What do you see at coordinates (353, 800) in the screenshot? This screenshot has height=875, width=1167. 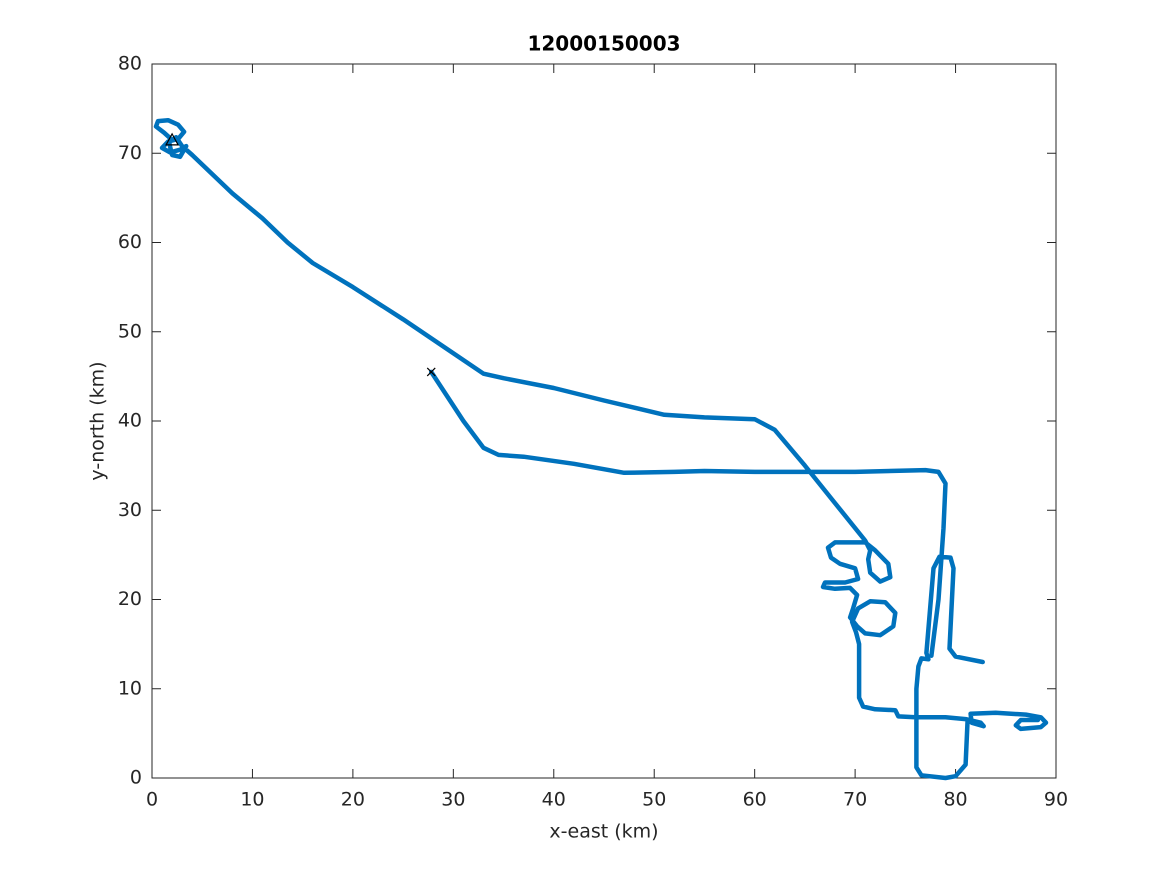 I see `x-tick-label: 20` at bounding box center [353, 800].